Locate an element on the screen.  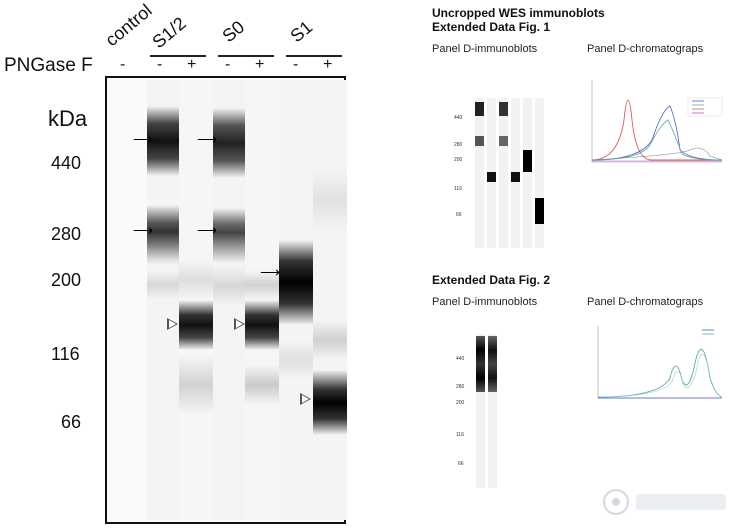
watermark-svg is located at coordinates (664, 502).